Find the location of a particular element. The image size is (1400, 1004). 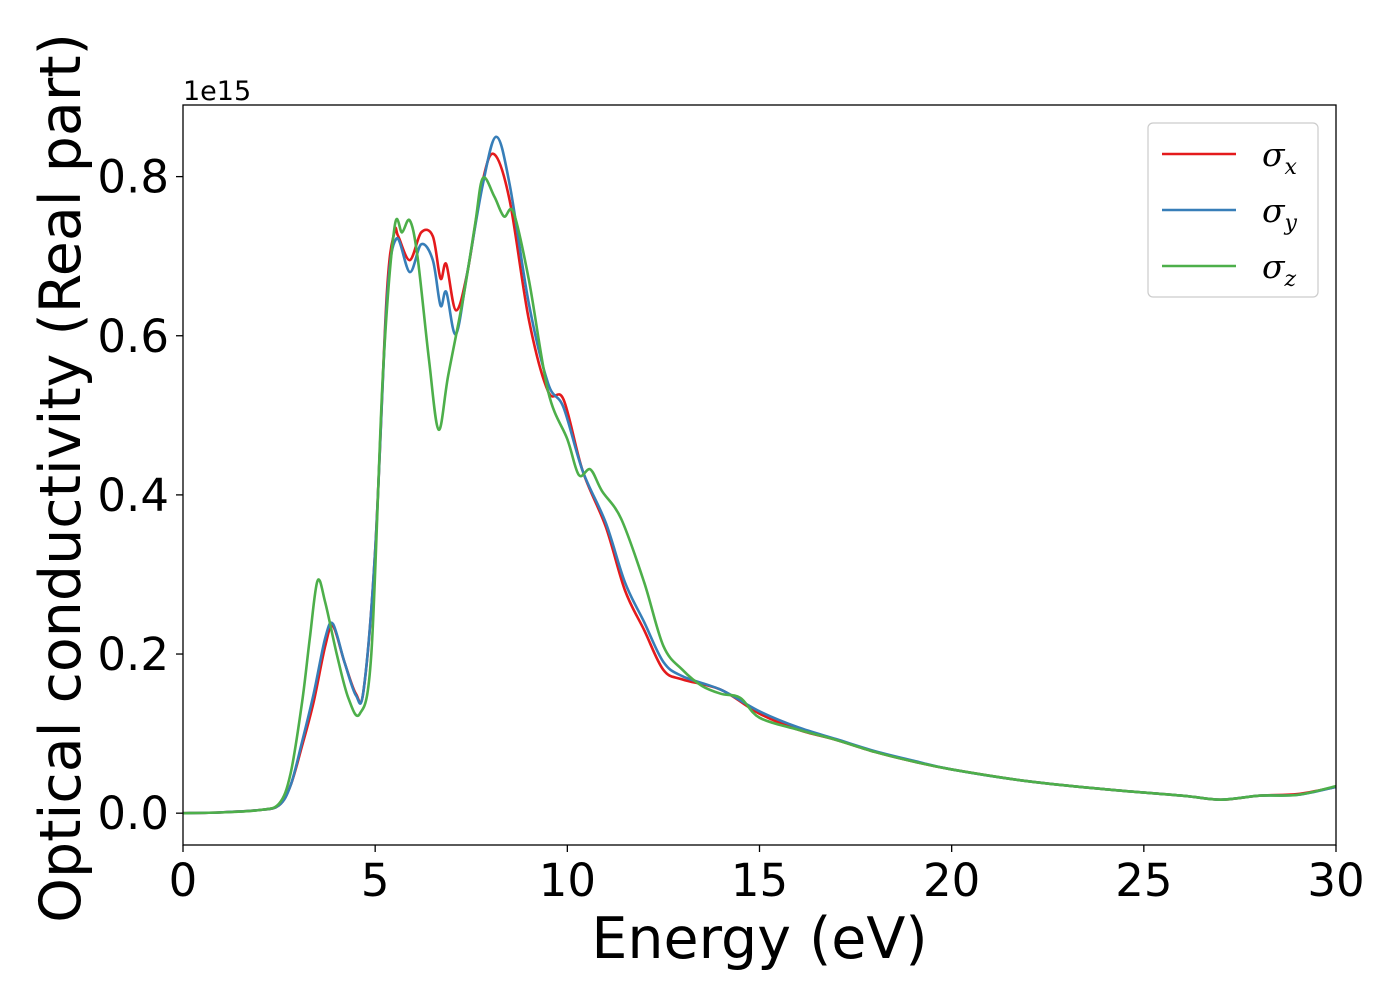

legend-label: σx is located at coordinates (1280, 157).